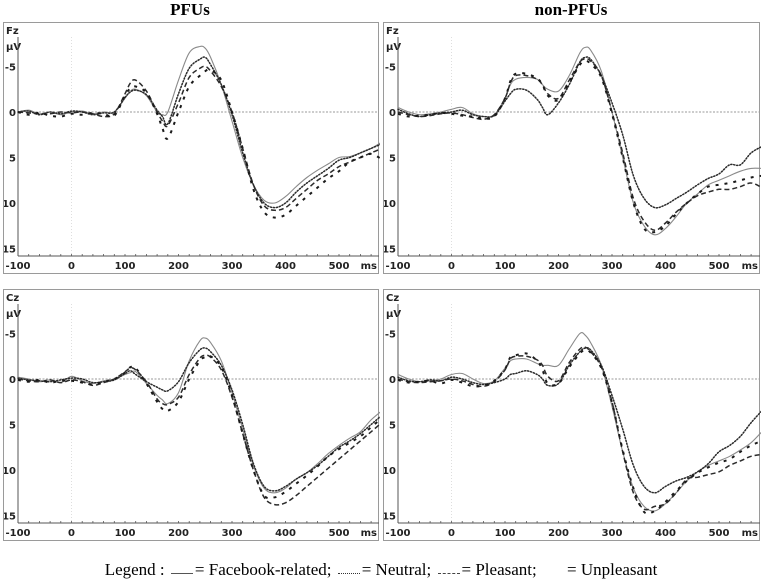 This screenshot has height=582, width=762. I want to click on legend-swatch-dotted-icon, so click(348, 573).